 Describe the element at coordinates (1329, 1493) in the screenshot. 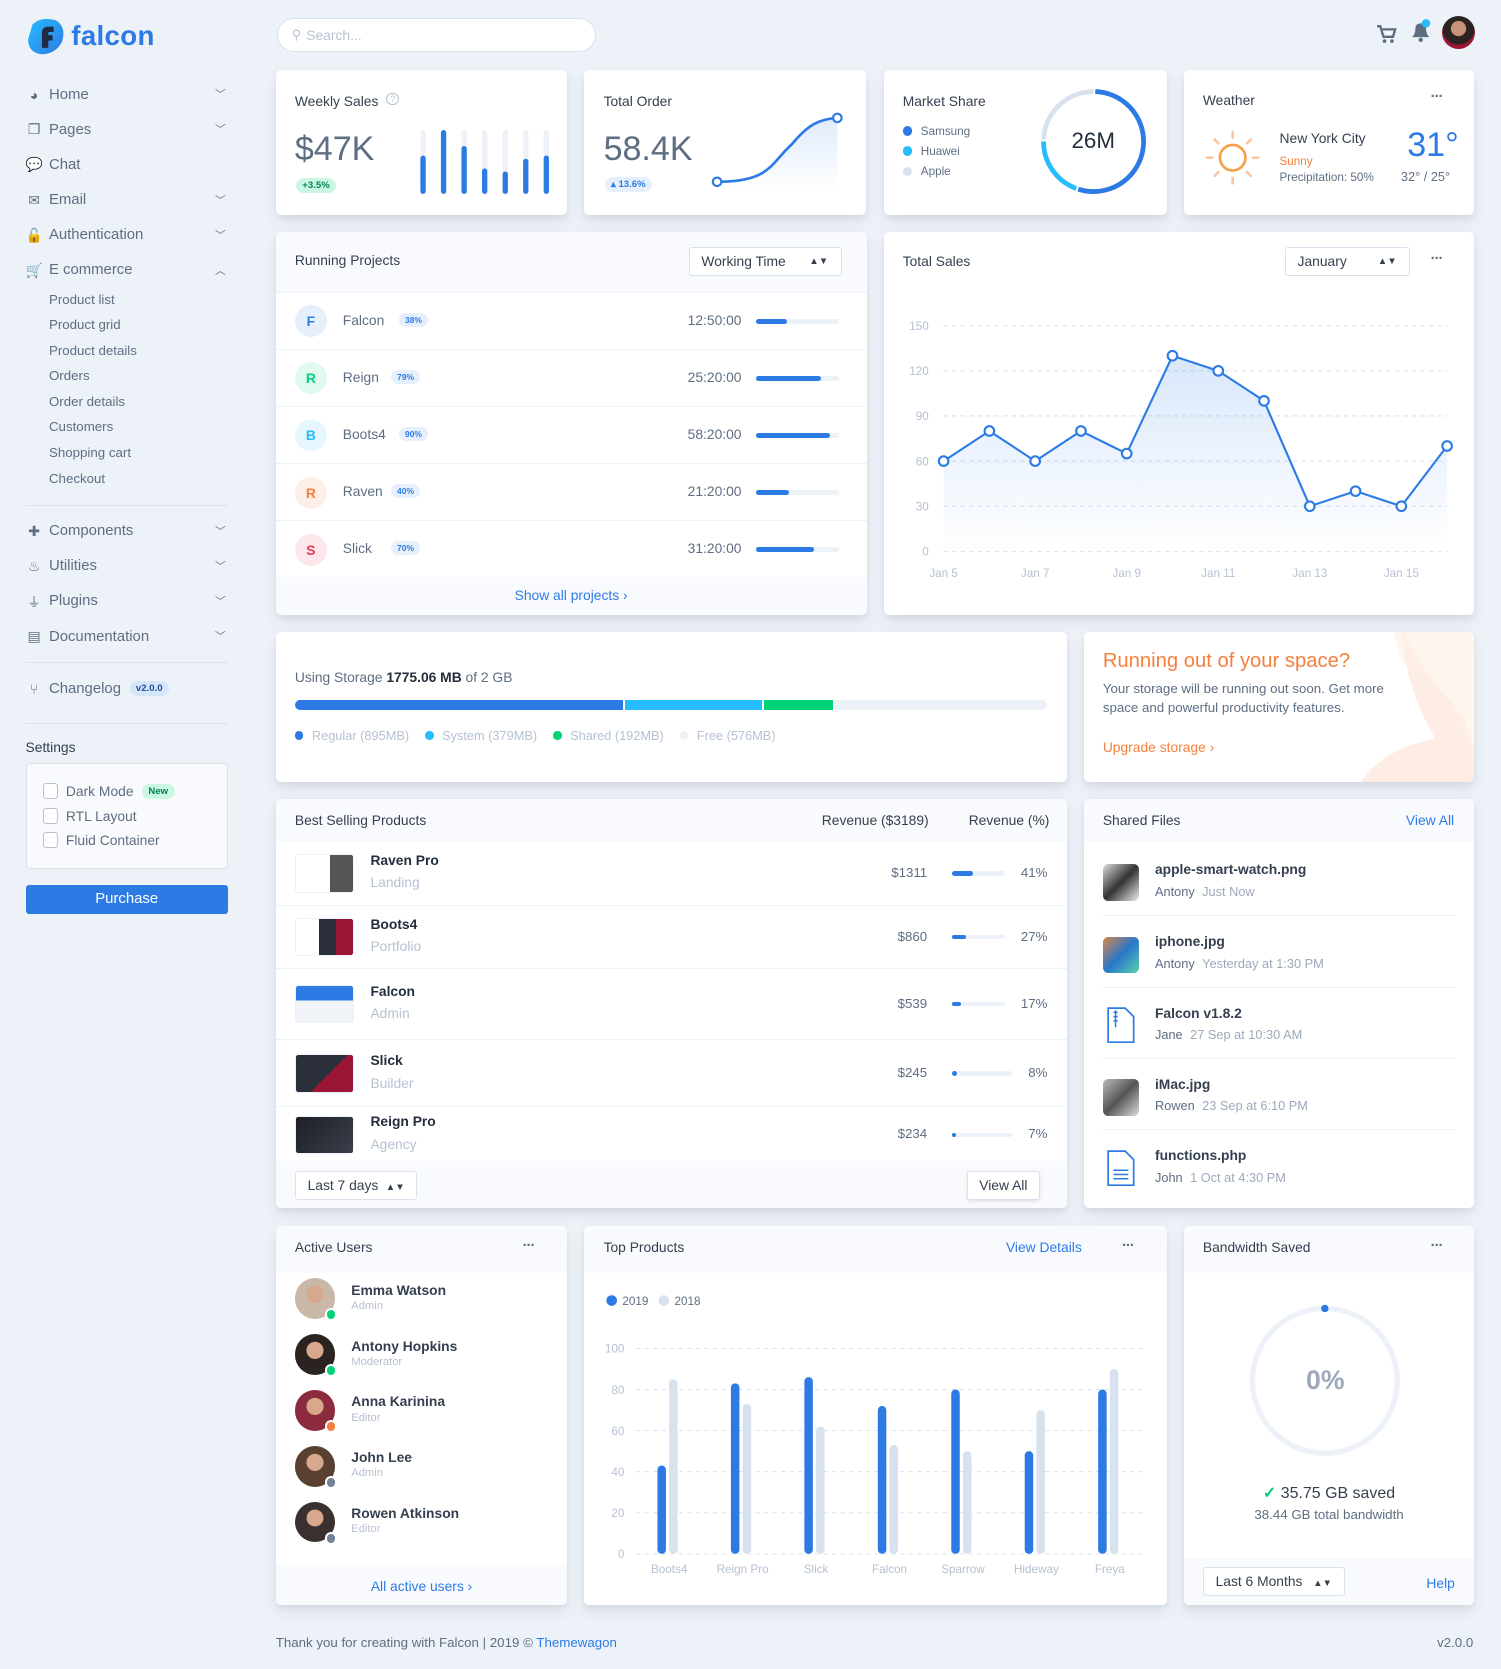

I see `bandwidth-saved-text: ✓ 35.75 GB saved` at that location.